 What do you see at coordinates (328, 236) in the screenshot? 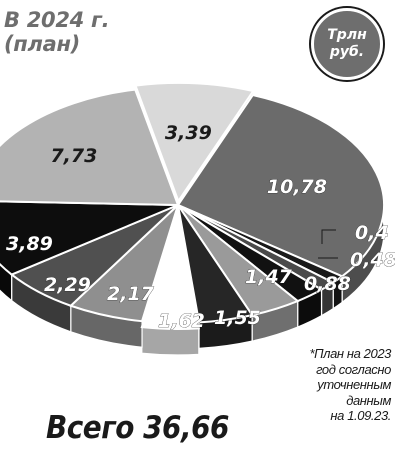
I see `leader-line` at bounding box center [328, 236].